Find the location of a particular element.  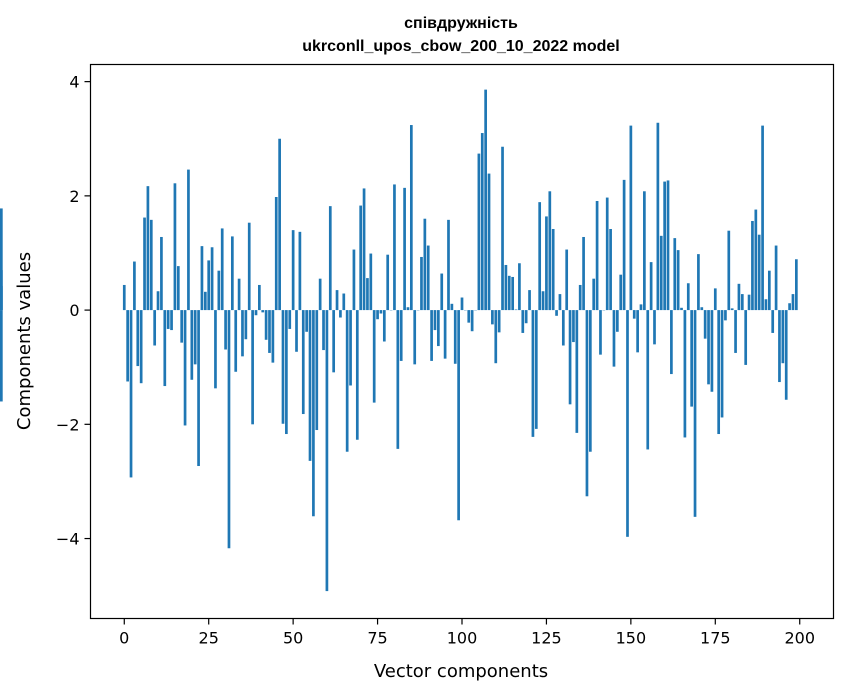

x-axis-label: Vector components is located at coordinates (461, 671).